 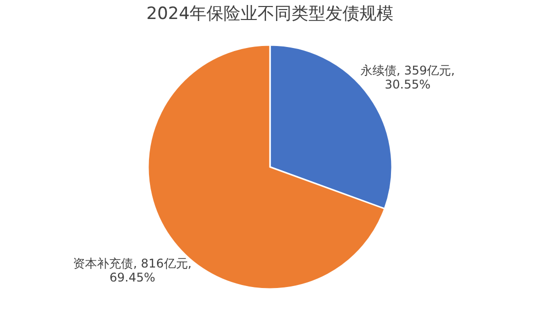 What do you see at coordinates (407, 78) in the screenshot?
I see `slice-label: 永续债, 359亿元, 30.55%` at bounding box center [407, 78].